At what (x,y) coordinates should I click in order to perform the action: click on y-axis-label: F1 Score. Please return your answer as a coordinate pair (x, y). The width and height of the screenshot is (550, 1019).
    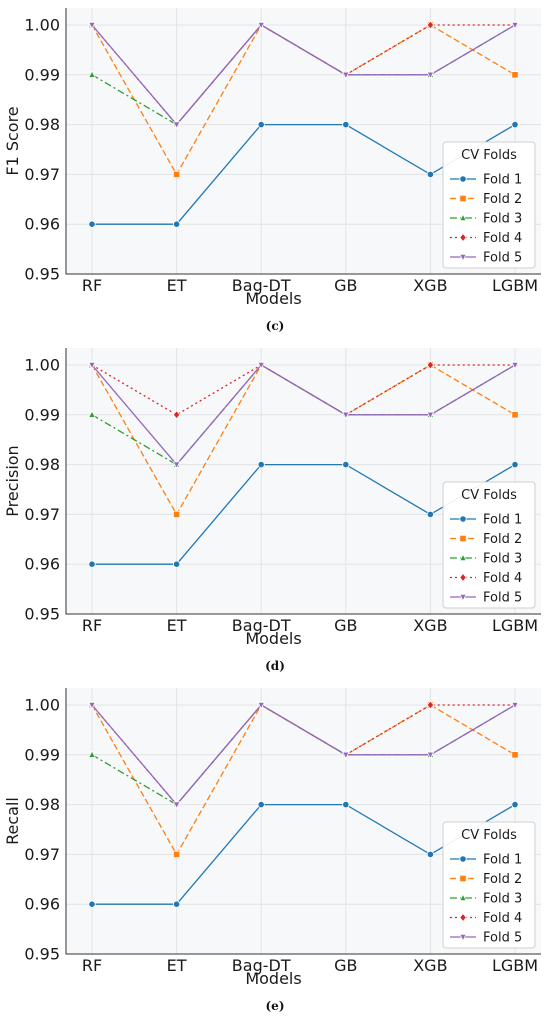
    Looking at the image, I should click on (12, 140).